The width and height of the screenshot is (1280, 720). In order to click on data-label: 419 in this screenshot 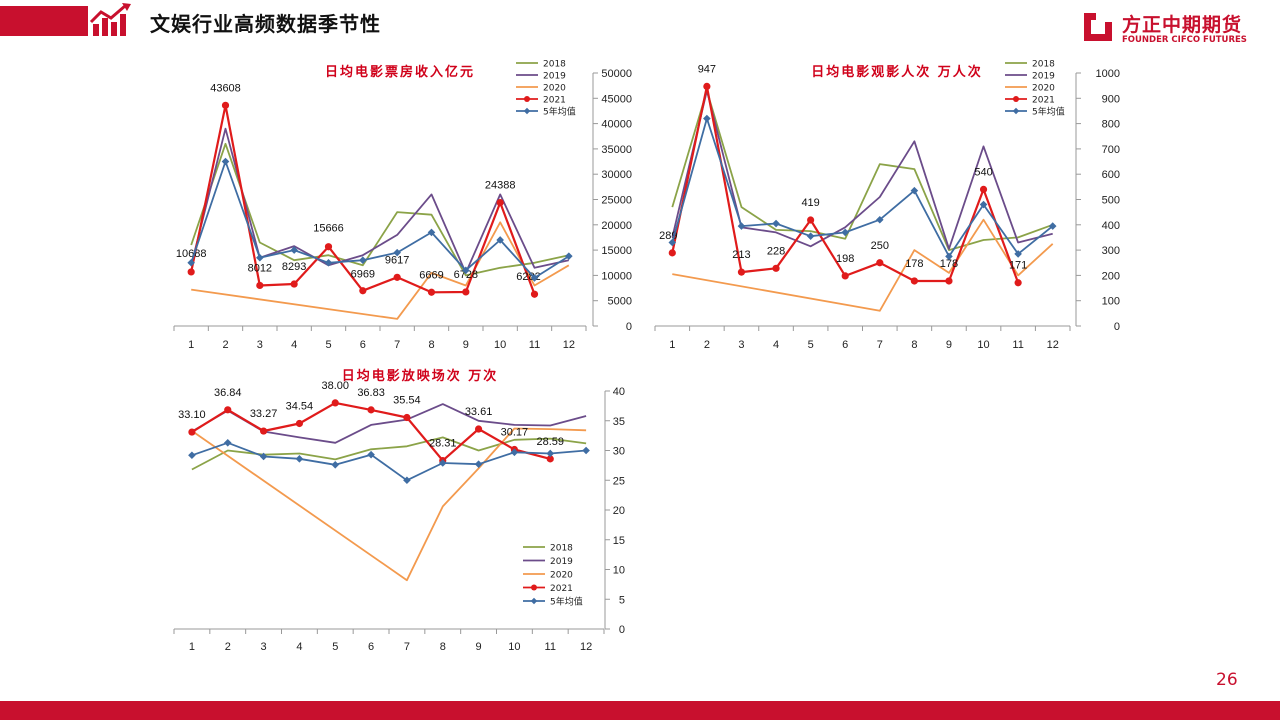, I will do `click(810, 203)`.